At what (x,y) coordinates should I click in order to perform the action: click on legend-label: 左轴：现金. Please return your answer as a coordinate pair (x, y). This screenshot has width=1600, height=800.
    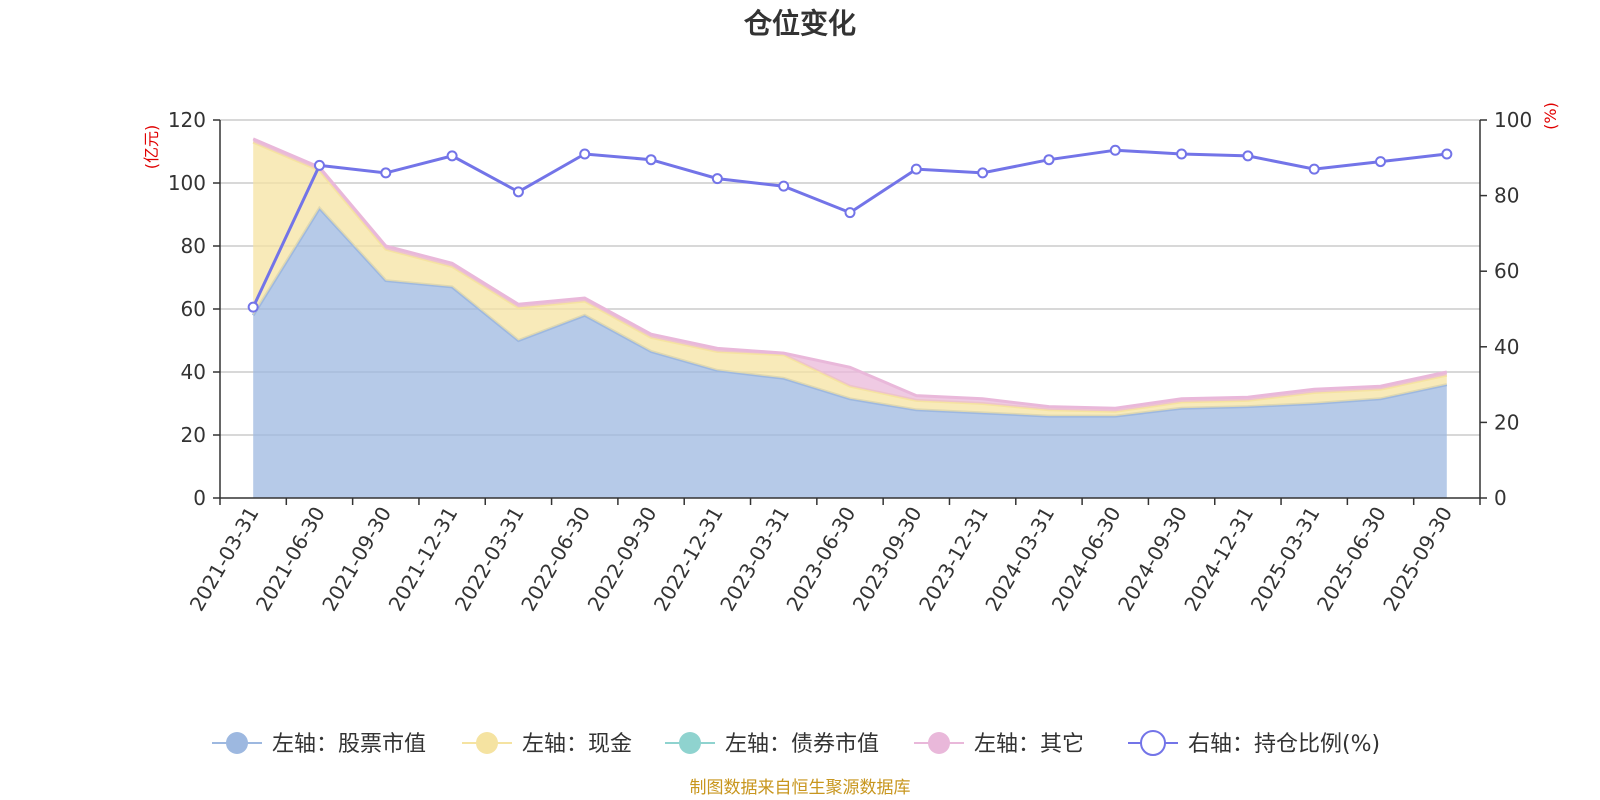
    Looking at the image, I should click on (577, 744).